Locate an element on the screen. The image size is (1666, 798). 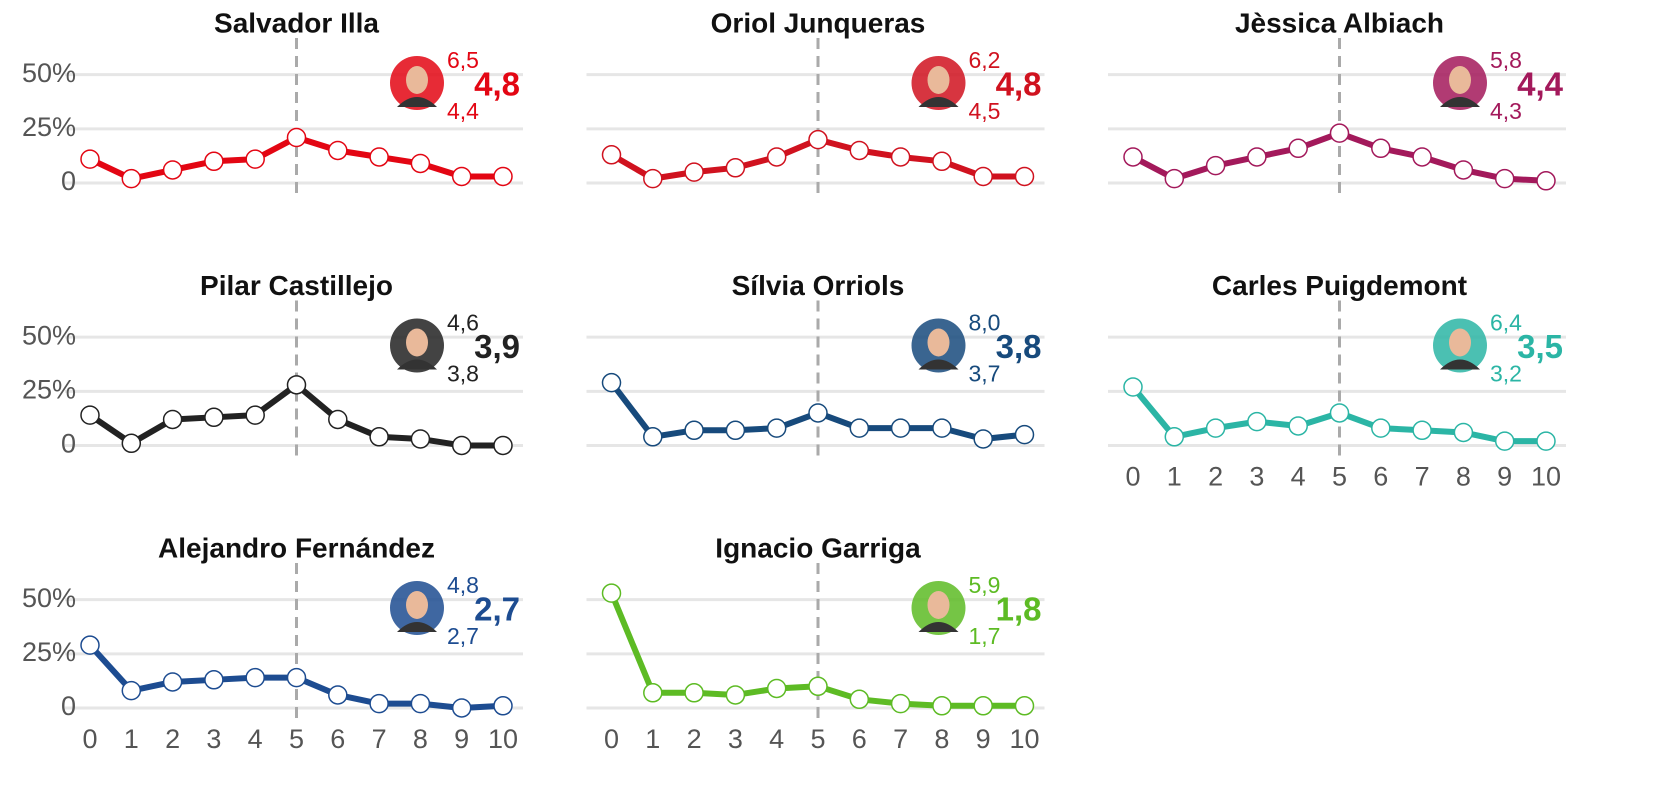
annotation: 8,0 is located at coordinates (985, 323).